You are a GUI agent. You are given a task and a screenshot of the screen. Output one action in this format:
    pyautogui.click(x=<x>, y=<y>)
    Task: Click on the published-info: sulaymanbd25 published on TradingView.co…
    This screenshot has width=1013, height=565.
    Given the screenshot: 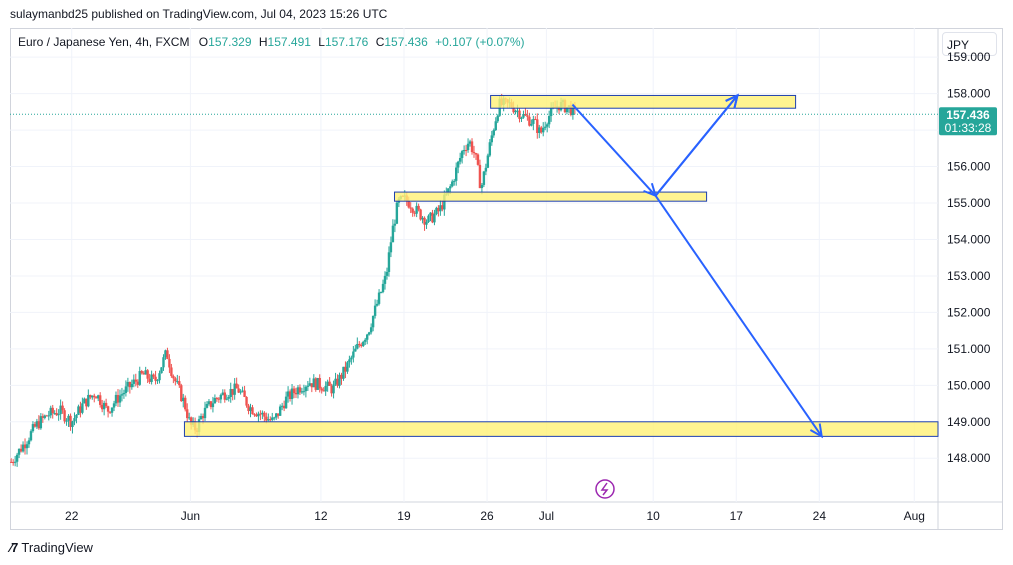 What is the action you would take?
    pyautogui.click(x=199, y=14)
    